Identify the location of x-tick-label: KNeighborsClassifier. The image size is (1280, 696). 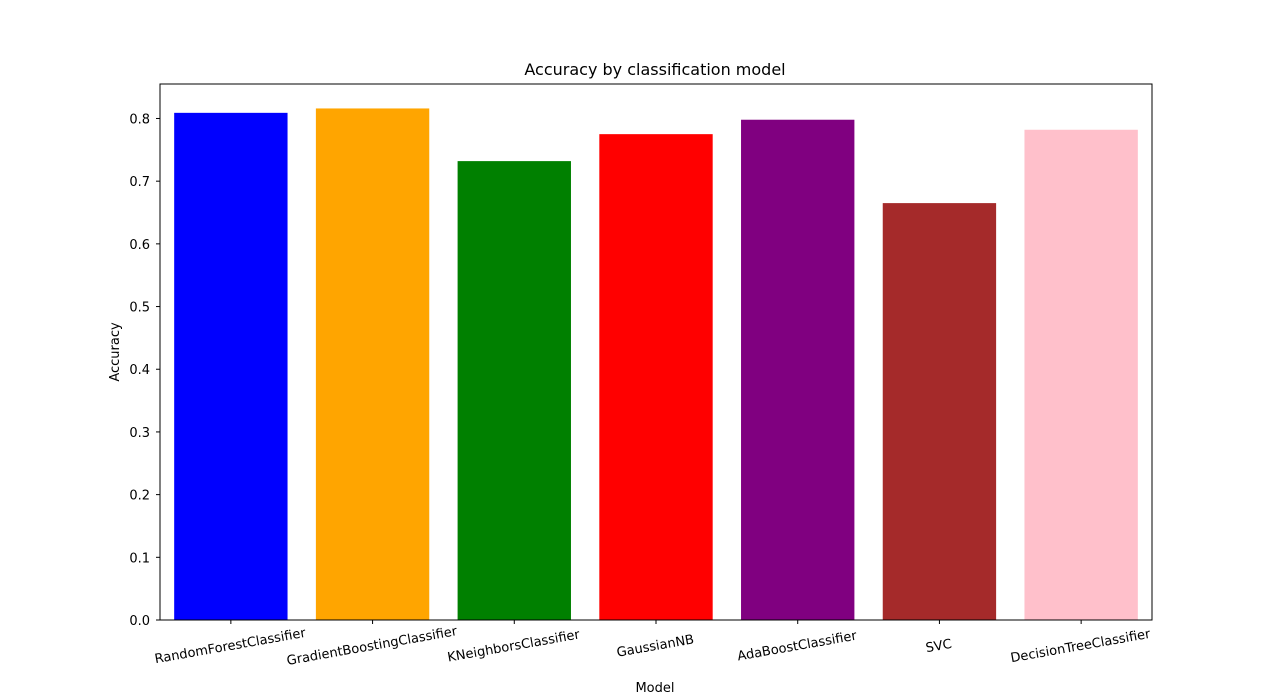
(513, 646).